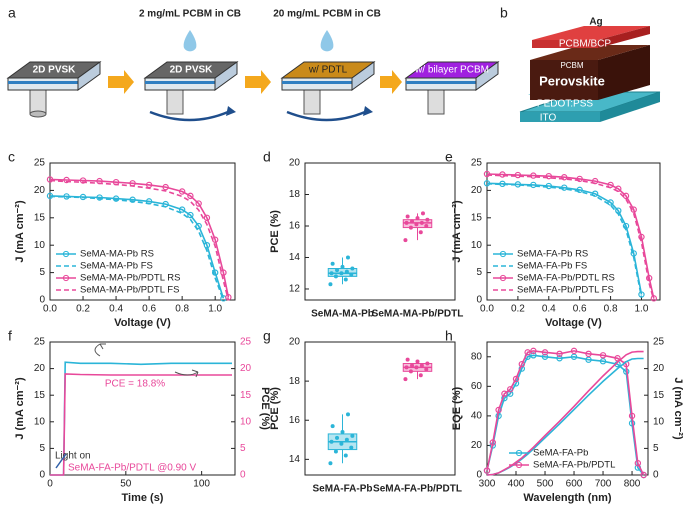  I want to click on layer-label: Perovskite, so click(572, 80).